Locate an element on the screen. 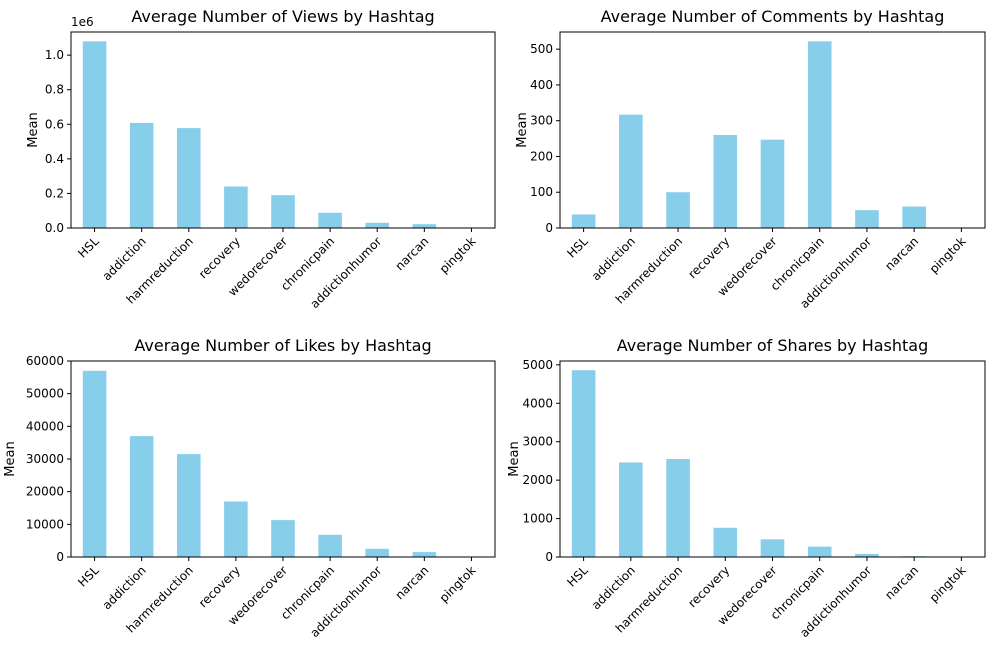 The height and width of the screenshot is (661, 996). comments-xtick-label: addiction is located at coordinates (613, 258).